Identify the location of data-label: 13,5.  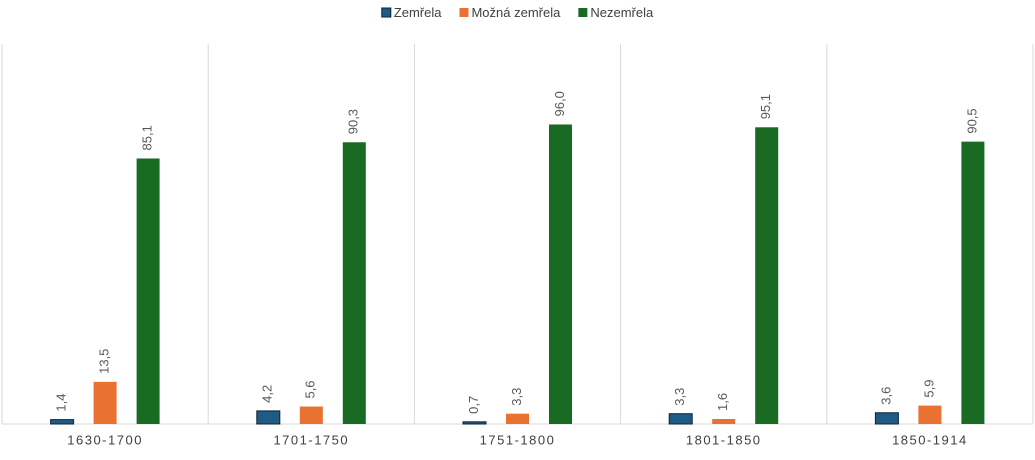
(104, 361).